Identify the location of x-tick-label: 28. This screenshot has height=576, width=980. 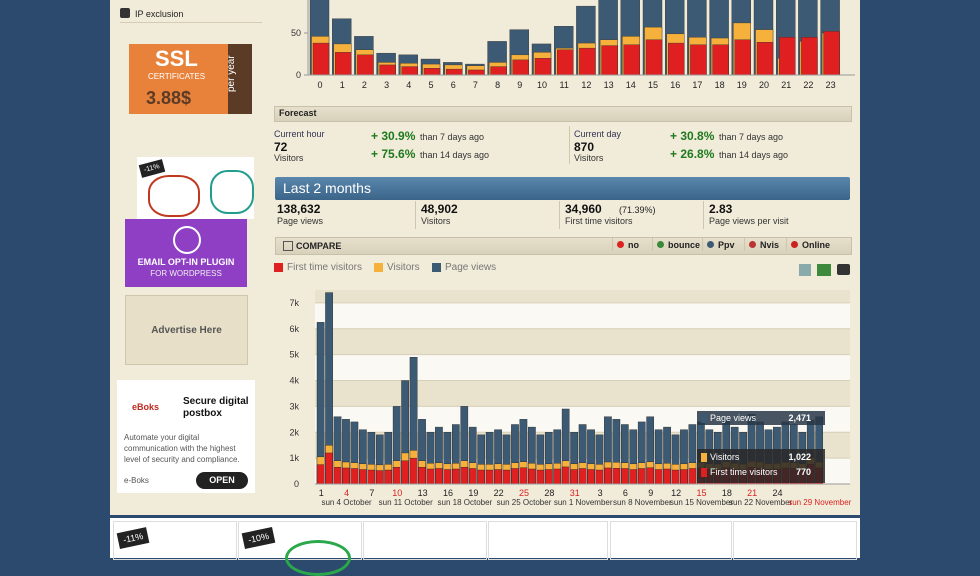
(549, 493).